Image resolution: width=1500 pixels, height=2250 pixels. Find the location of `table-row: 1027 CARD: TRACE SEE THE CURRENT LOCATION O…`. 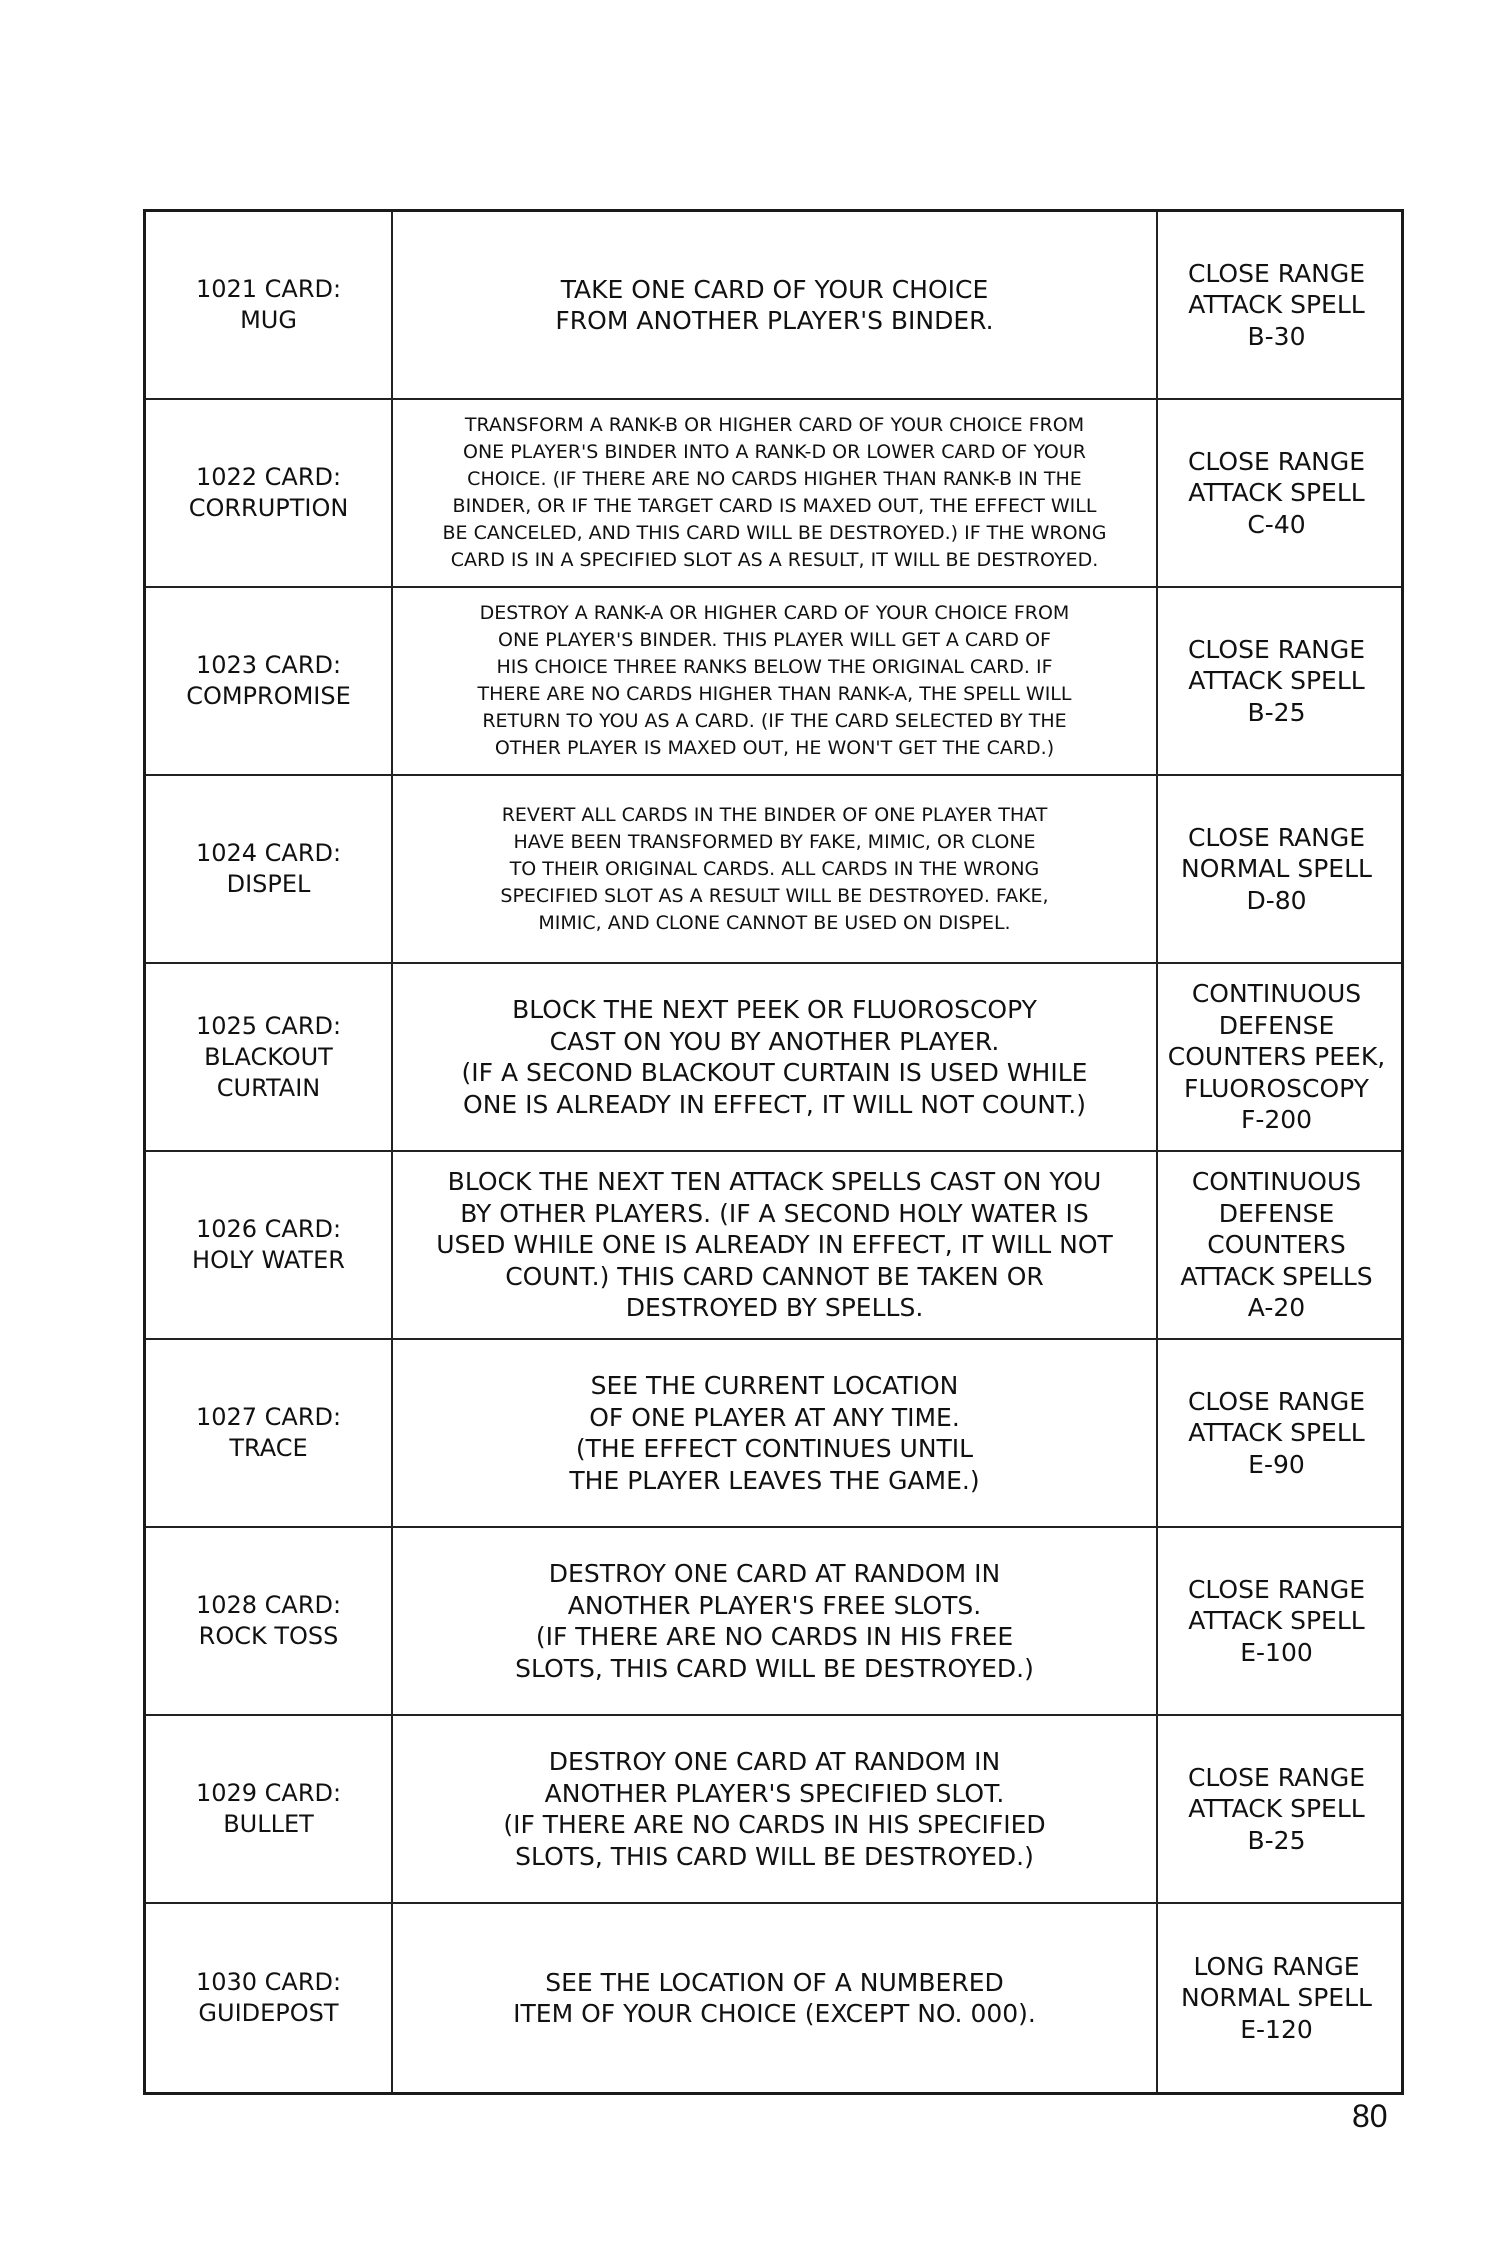

table-row: 1027 CARD: TRACE SEE THE CURRENT LOCATION O… is located at coordinates (773, 1434).